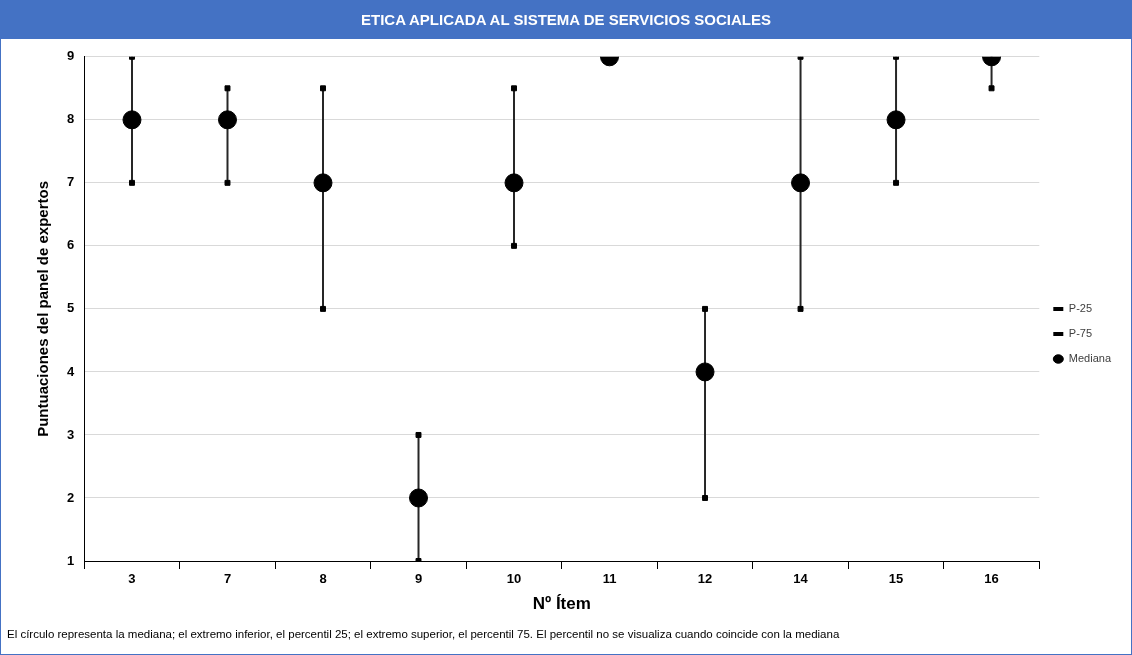 The height and width of the screenshot is (655, 1132). What do you see at coordinates (1080, 308) in the screenshot?
I see `legend-label: P-25` at bounding box center [1080, 308].